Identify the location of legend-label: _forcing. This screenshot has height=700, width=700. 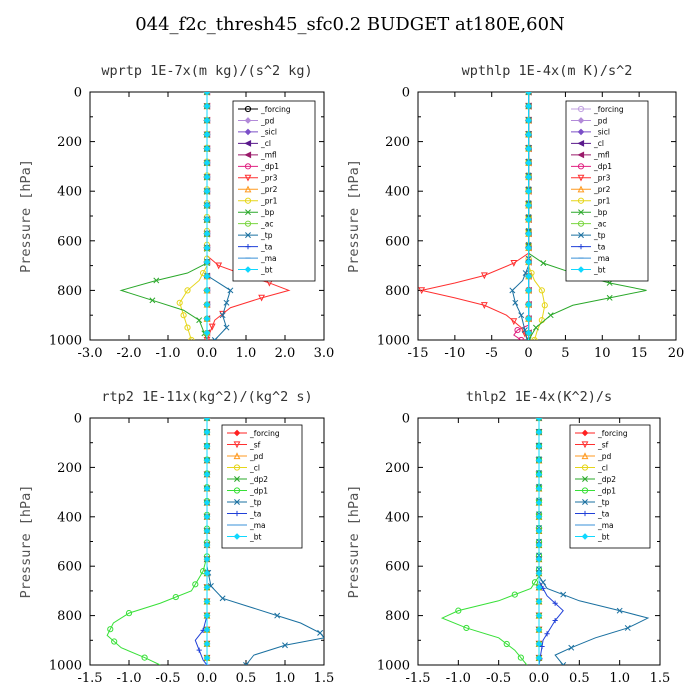
(608, 109).